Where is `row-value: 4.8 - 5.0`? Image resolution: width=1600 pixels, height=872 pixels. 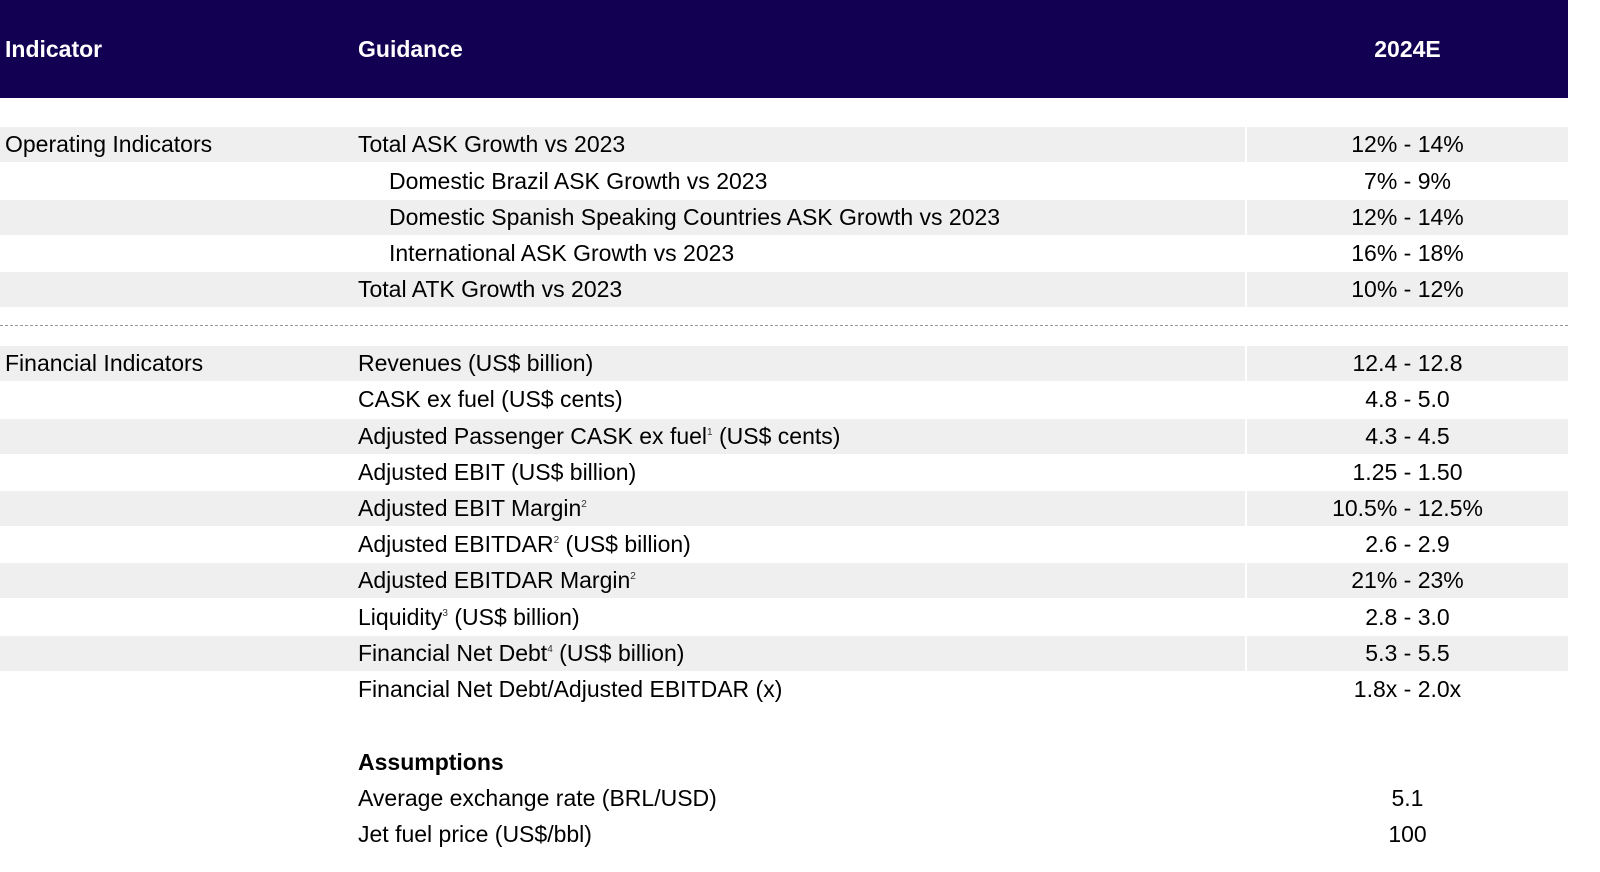 row-value: 4.8 - 5.0 is located at coordinates (1407, 399).